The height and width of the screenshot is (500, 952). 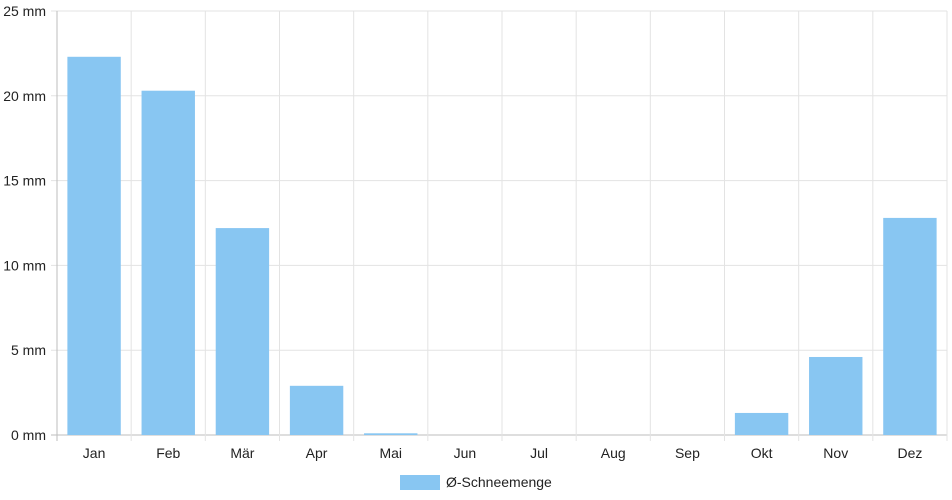 I want to click on bar-feb, so click(x=168, y=262).